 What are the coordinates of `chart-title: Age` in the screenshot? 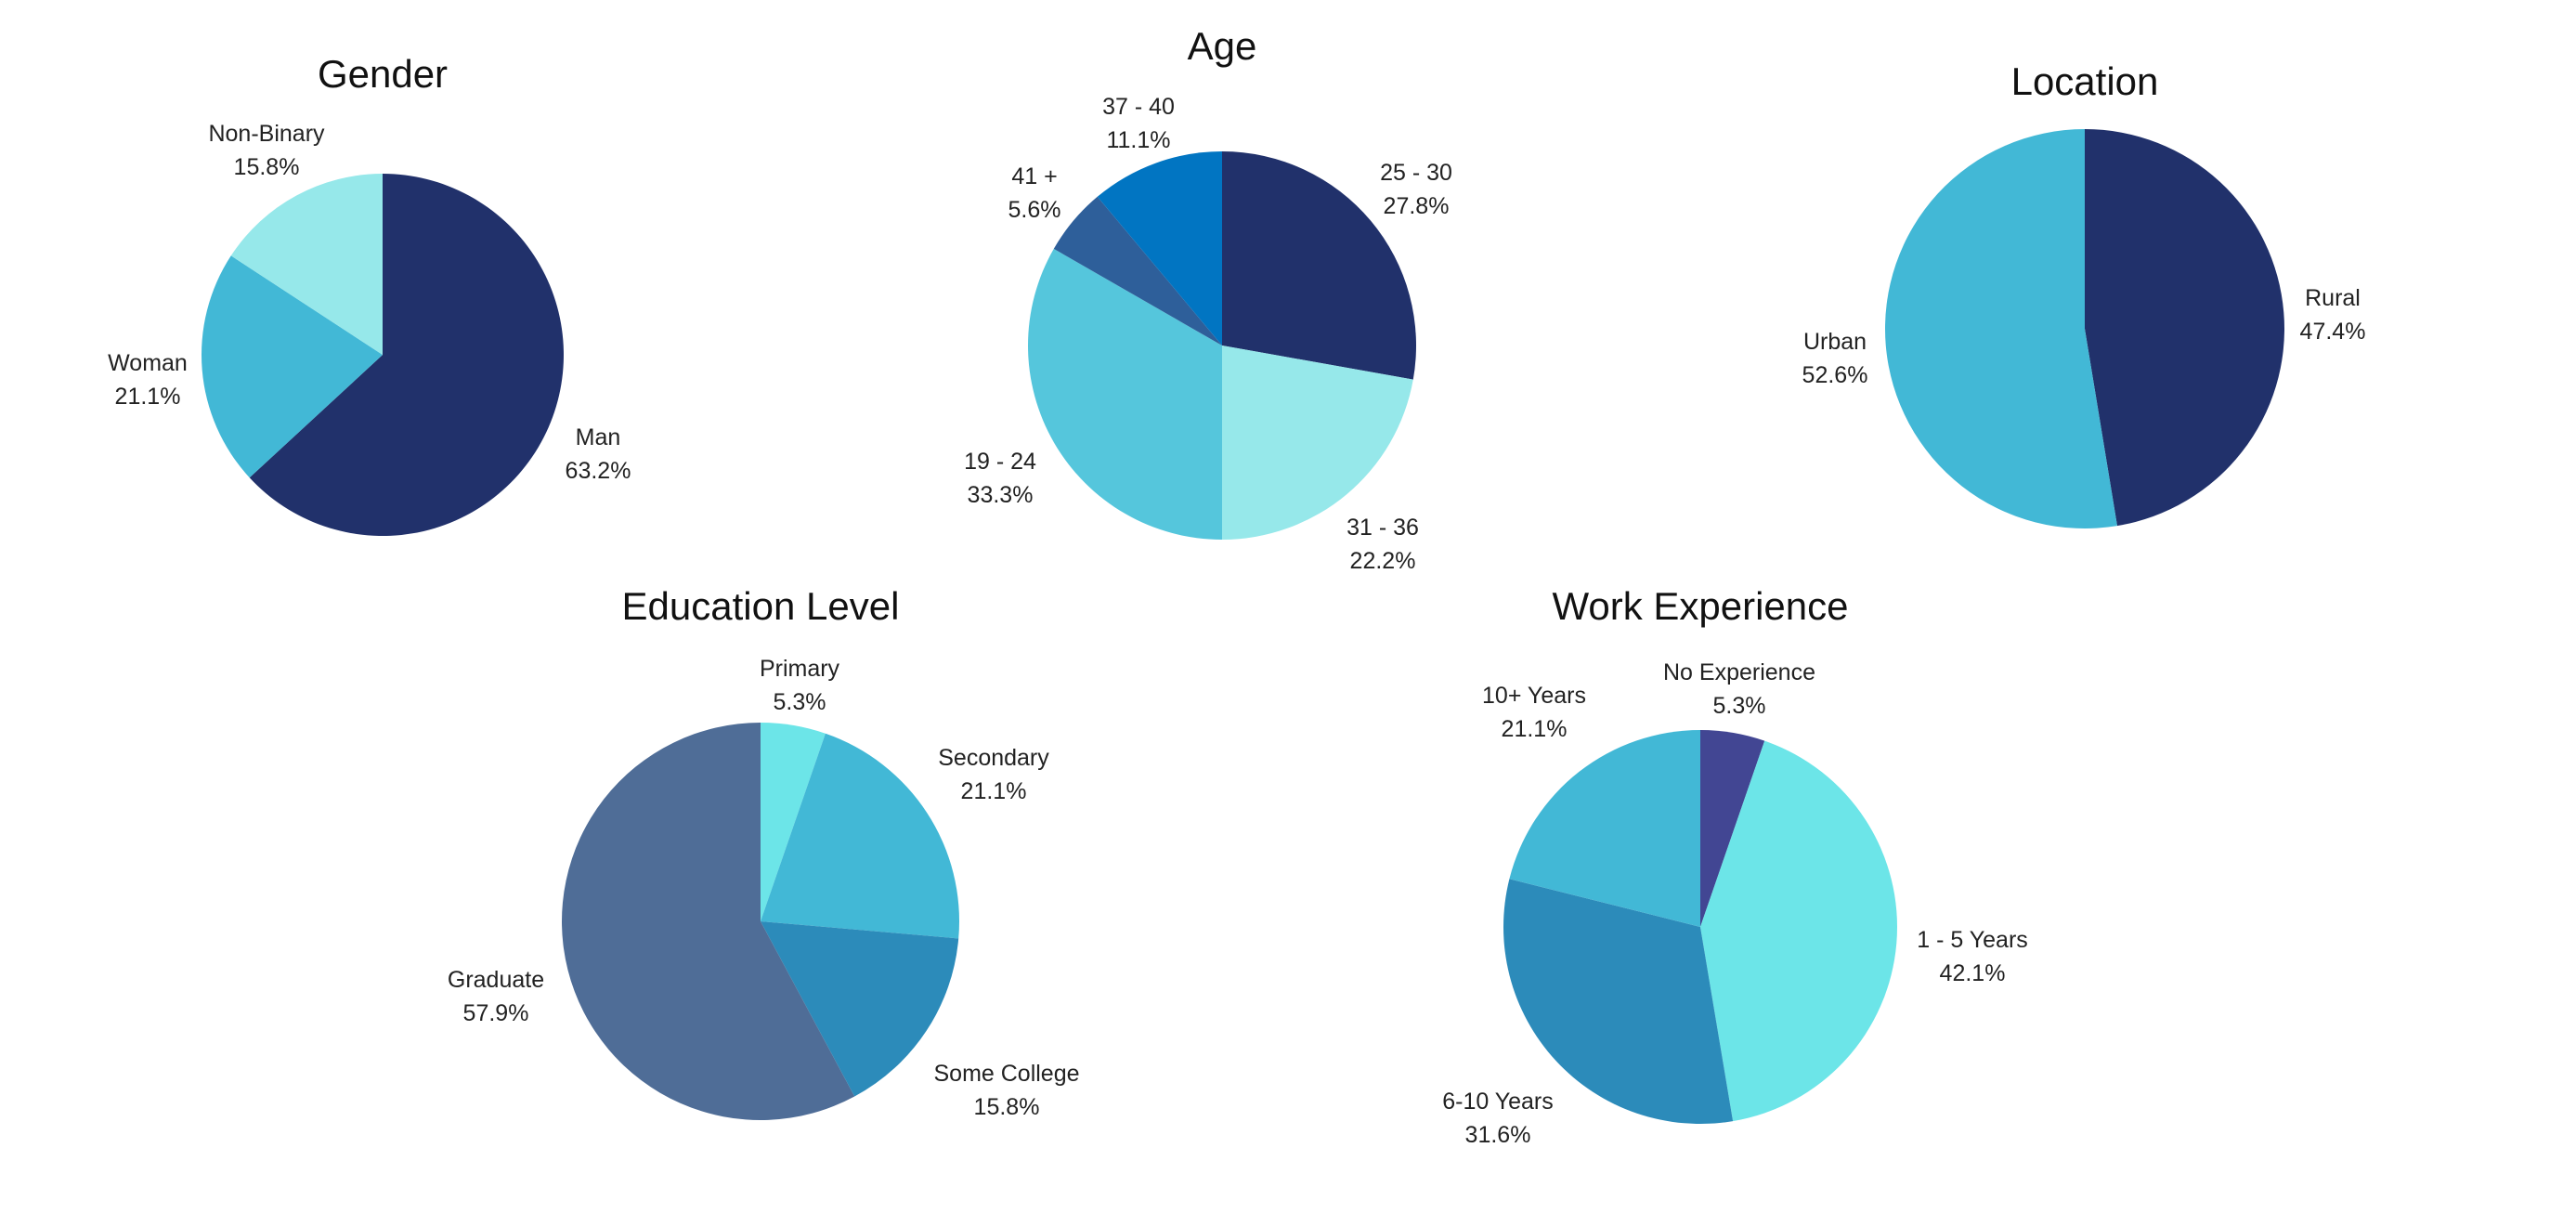 It's located at (1222, 46).